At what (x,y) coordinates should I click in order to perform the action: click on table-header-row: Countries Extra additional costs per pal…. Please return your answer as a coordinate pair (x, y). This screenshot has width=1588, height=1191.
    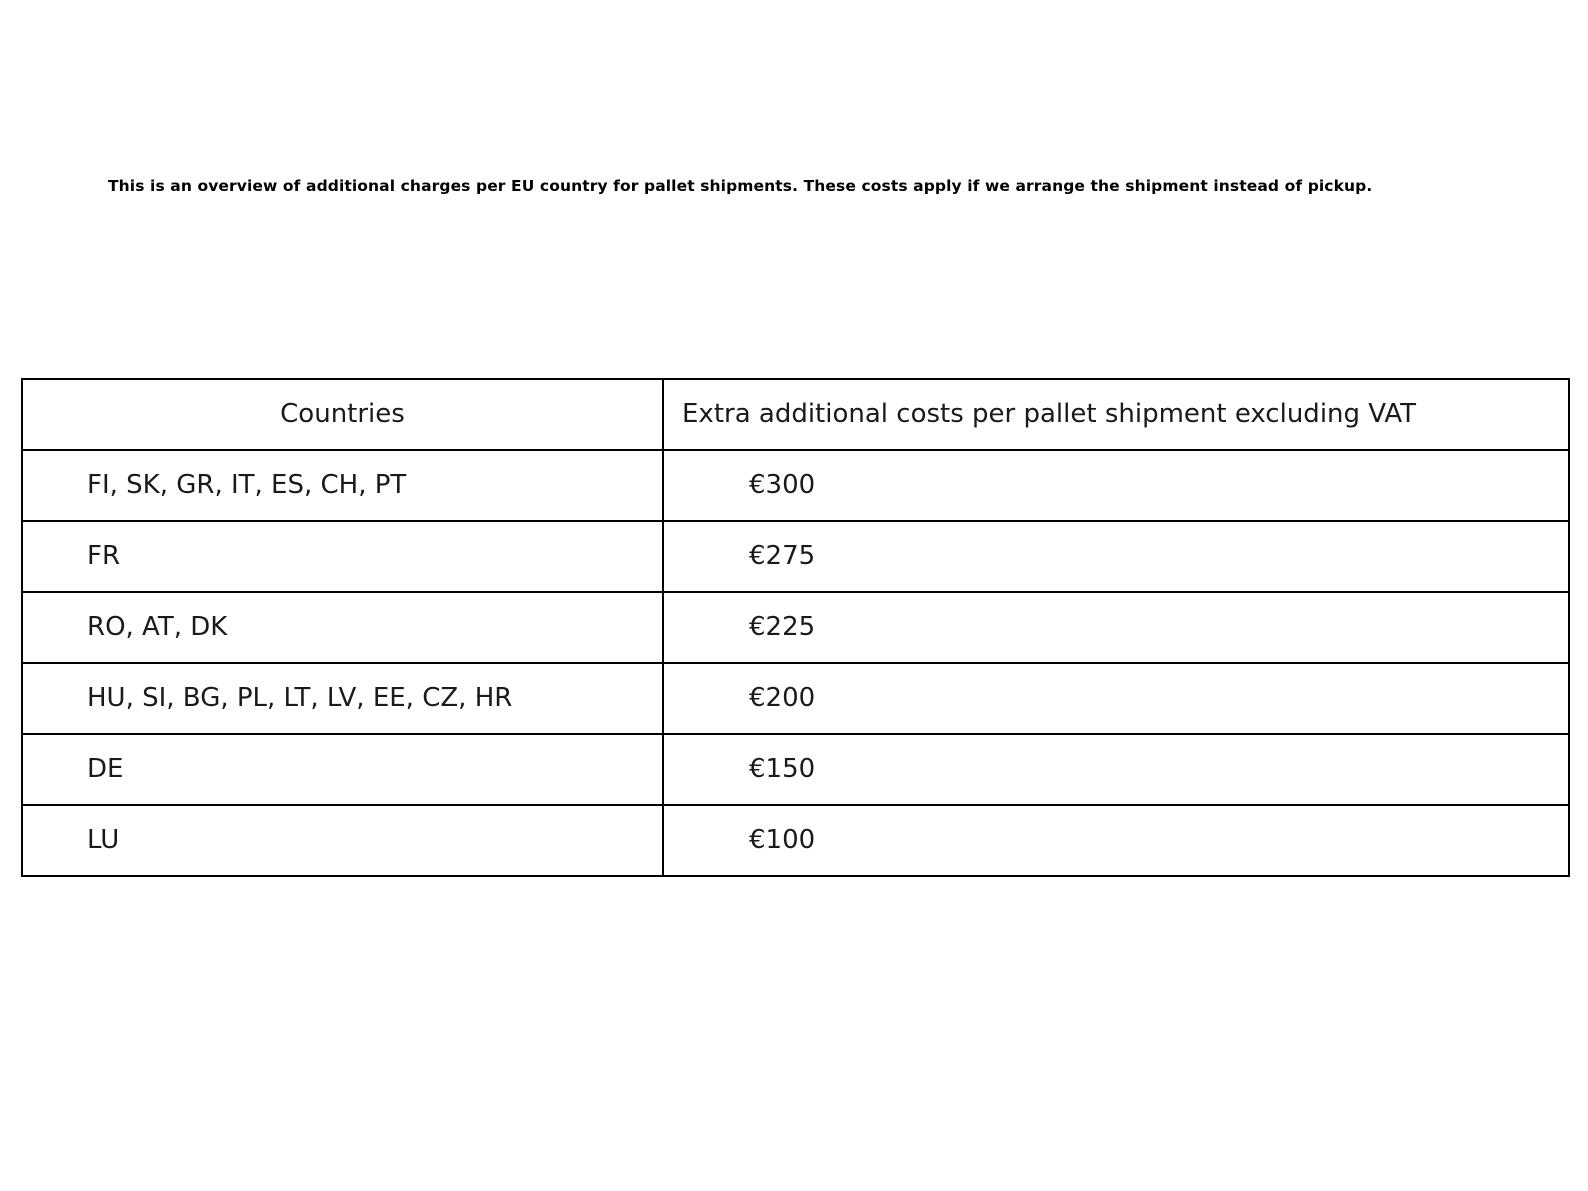
    Looking at the image, I should click on (795, 414).